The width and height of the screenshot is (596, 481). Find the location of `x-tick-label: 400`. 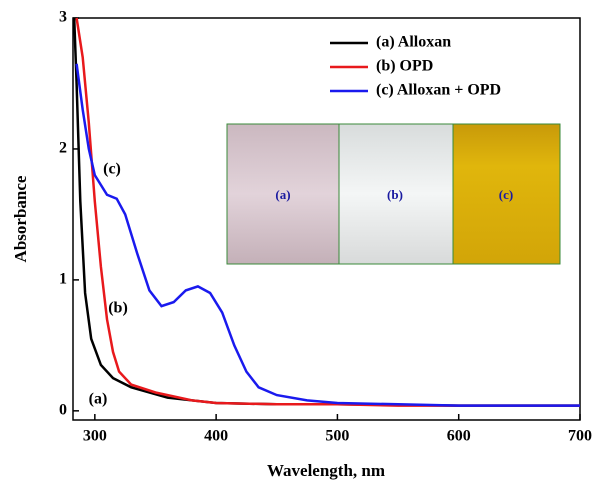

x-tick-label: 400 is located at coordinates (216, 436).